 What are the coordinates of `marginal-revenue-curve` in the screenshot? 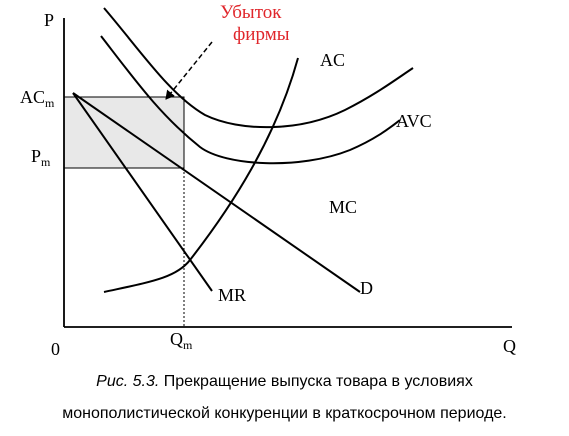 It's located at (142, 192).